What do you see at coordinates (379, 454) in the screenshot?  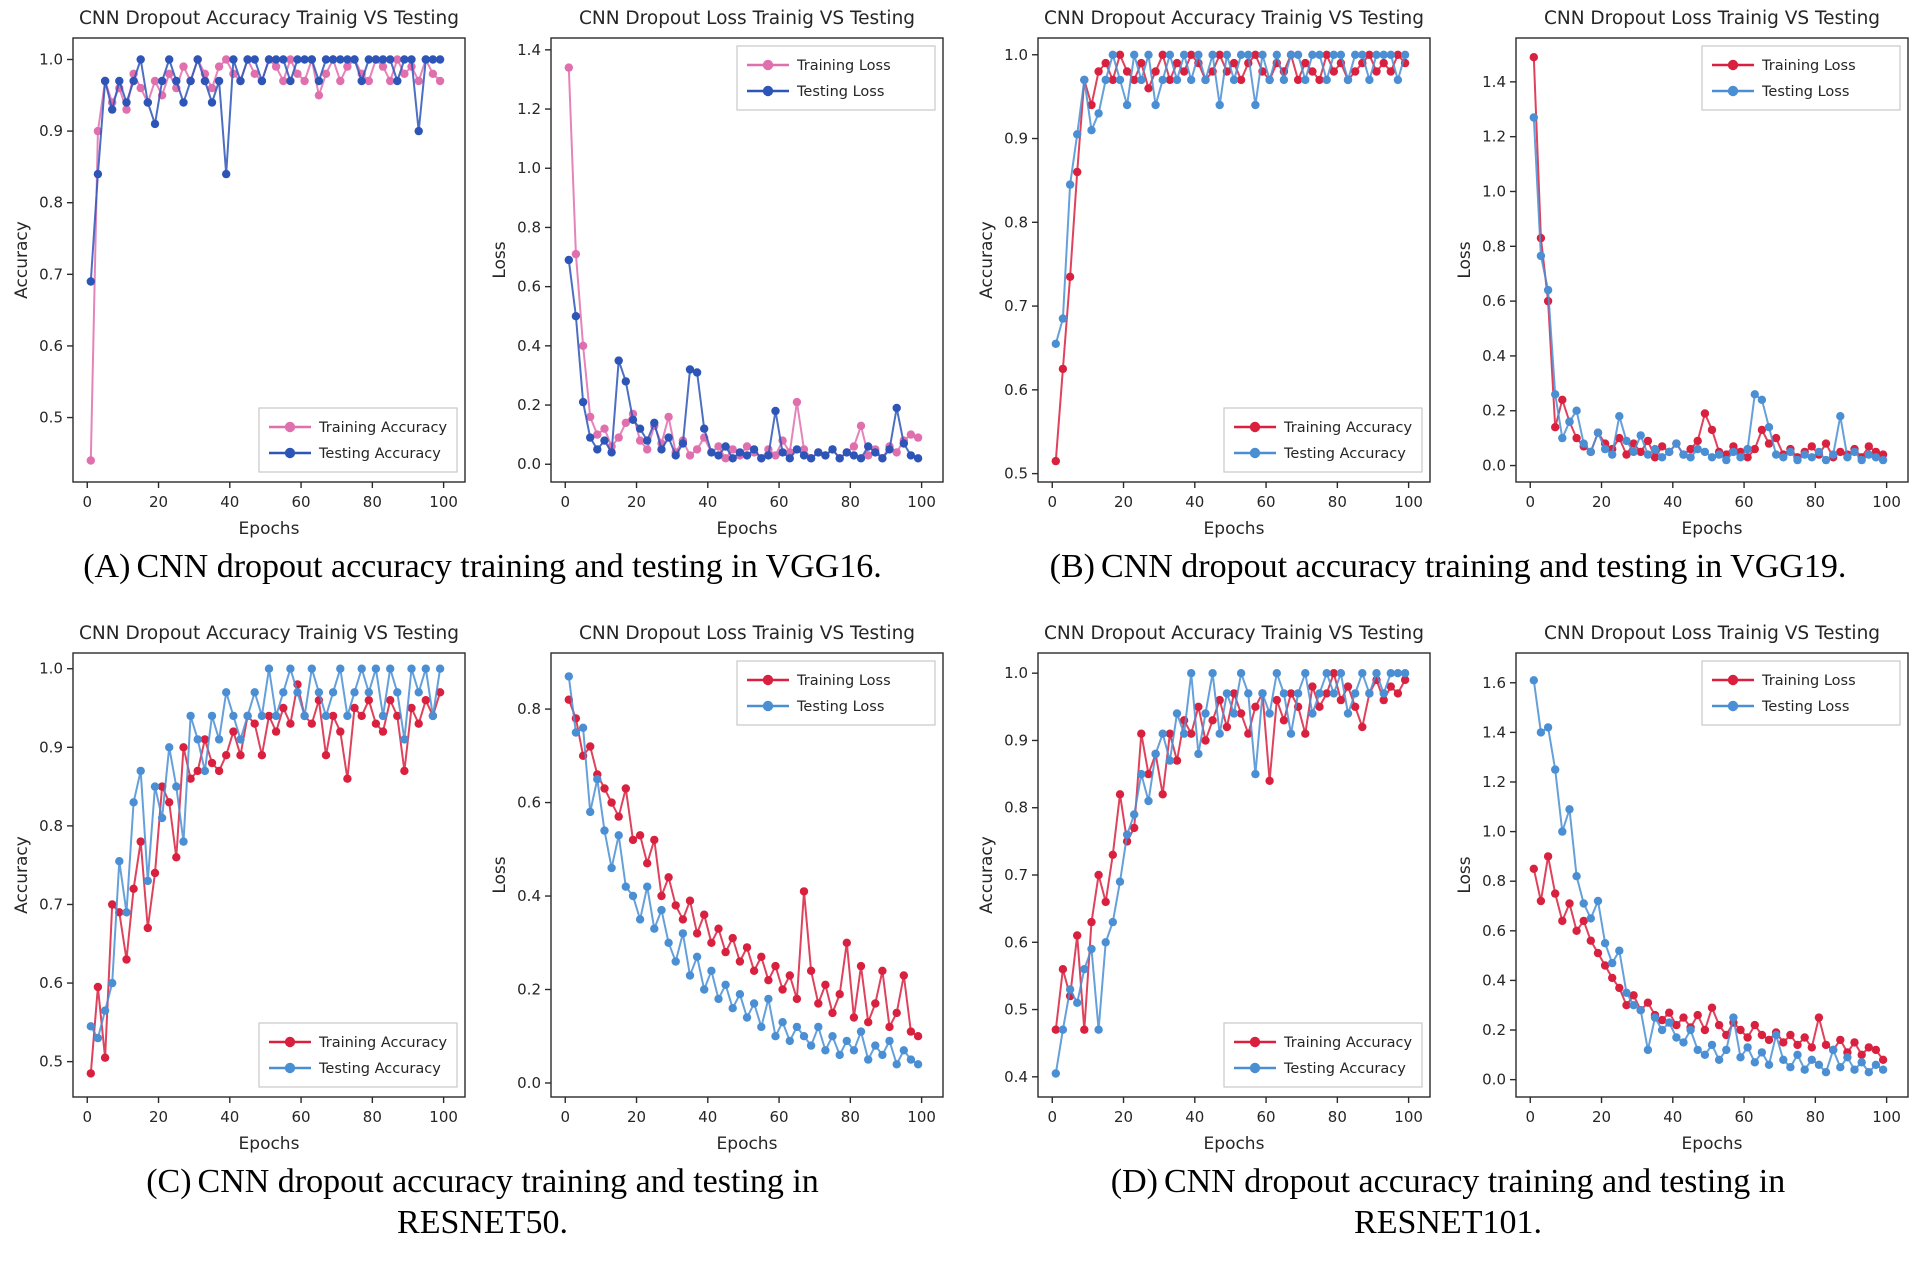 I see `legend-label: Testing Accuracy` at bounding box center [379, 454].